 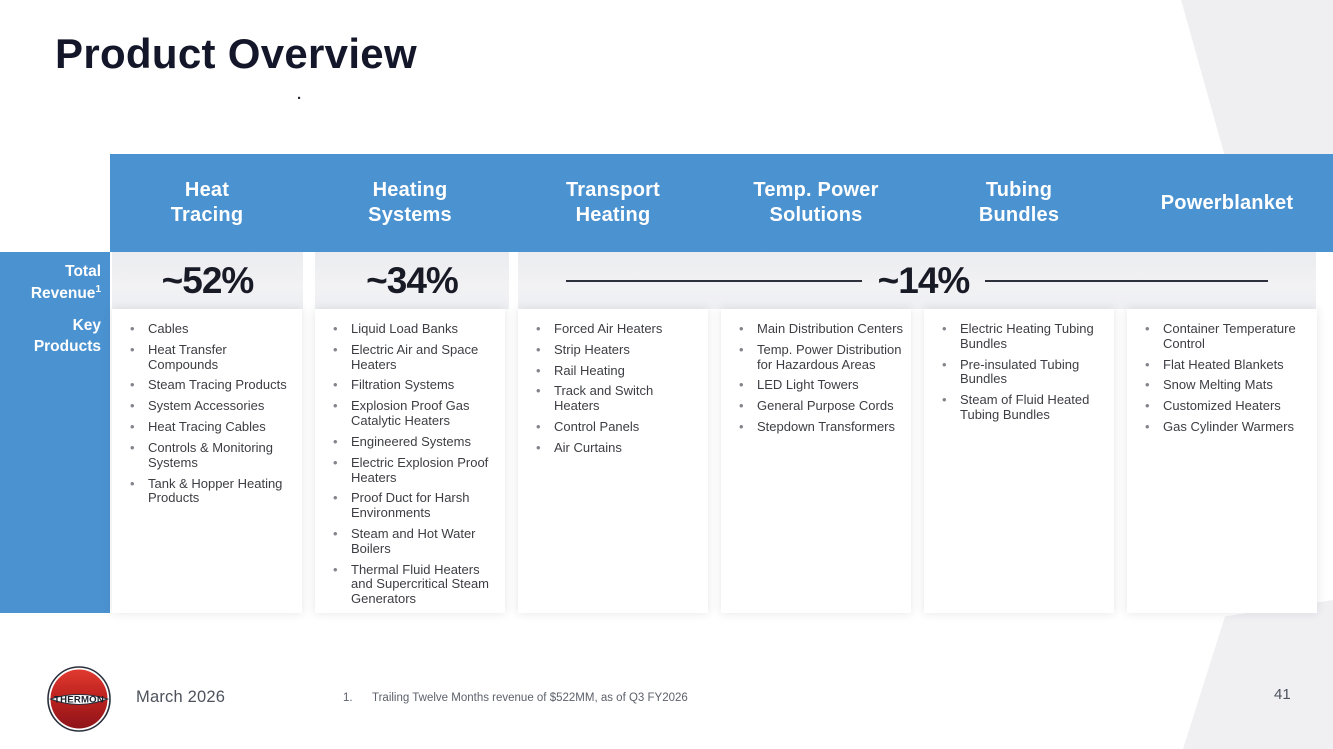 I want to click on product-item: Flat Heated Blankets, so click(x=1226, y=365).